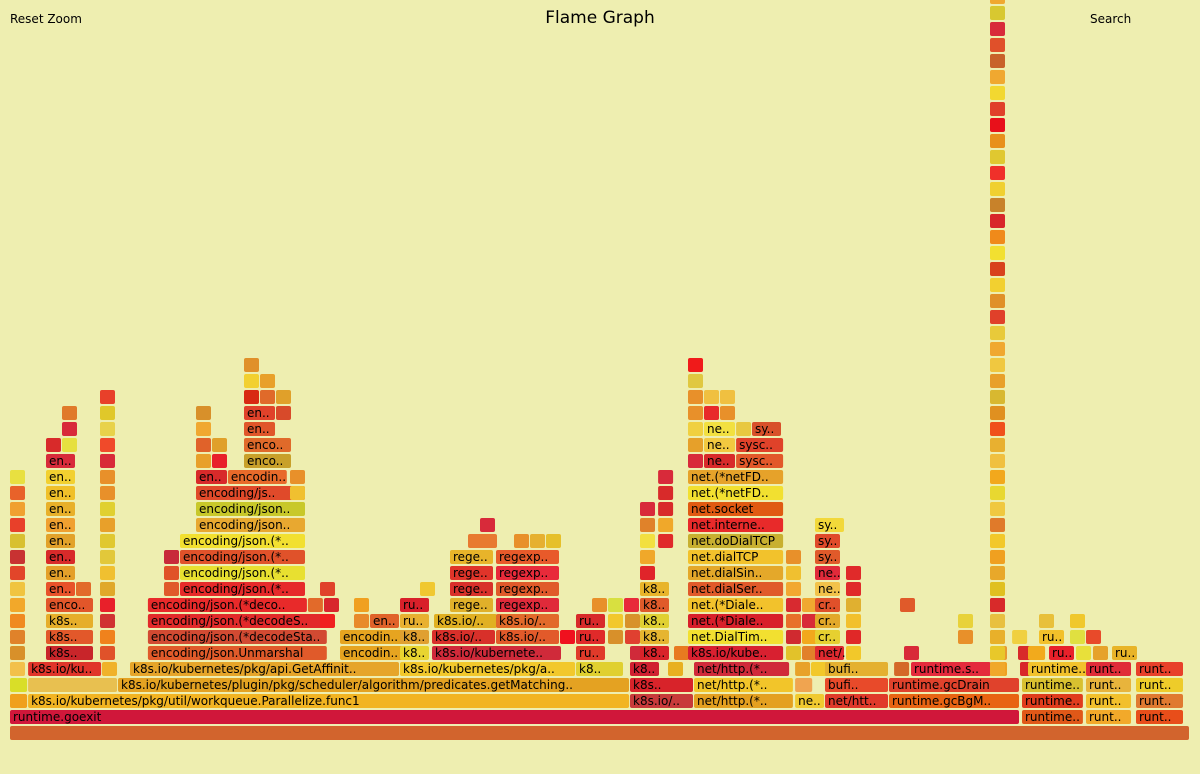 Image resolution: width=1200 pixels, height=774 pixels. What do you see at coordinates (237, 621) in the screenshot?
I see `flame-frame: encoding/json.(*decodeS..` at bounding box center [237, 621].